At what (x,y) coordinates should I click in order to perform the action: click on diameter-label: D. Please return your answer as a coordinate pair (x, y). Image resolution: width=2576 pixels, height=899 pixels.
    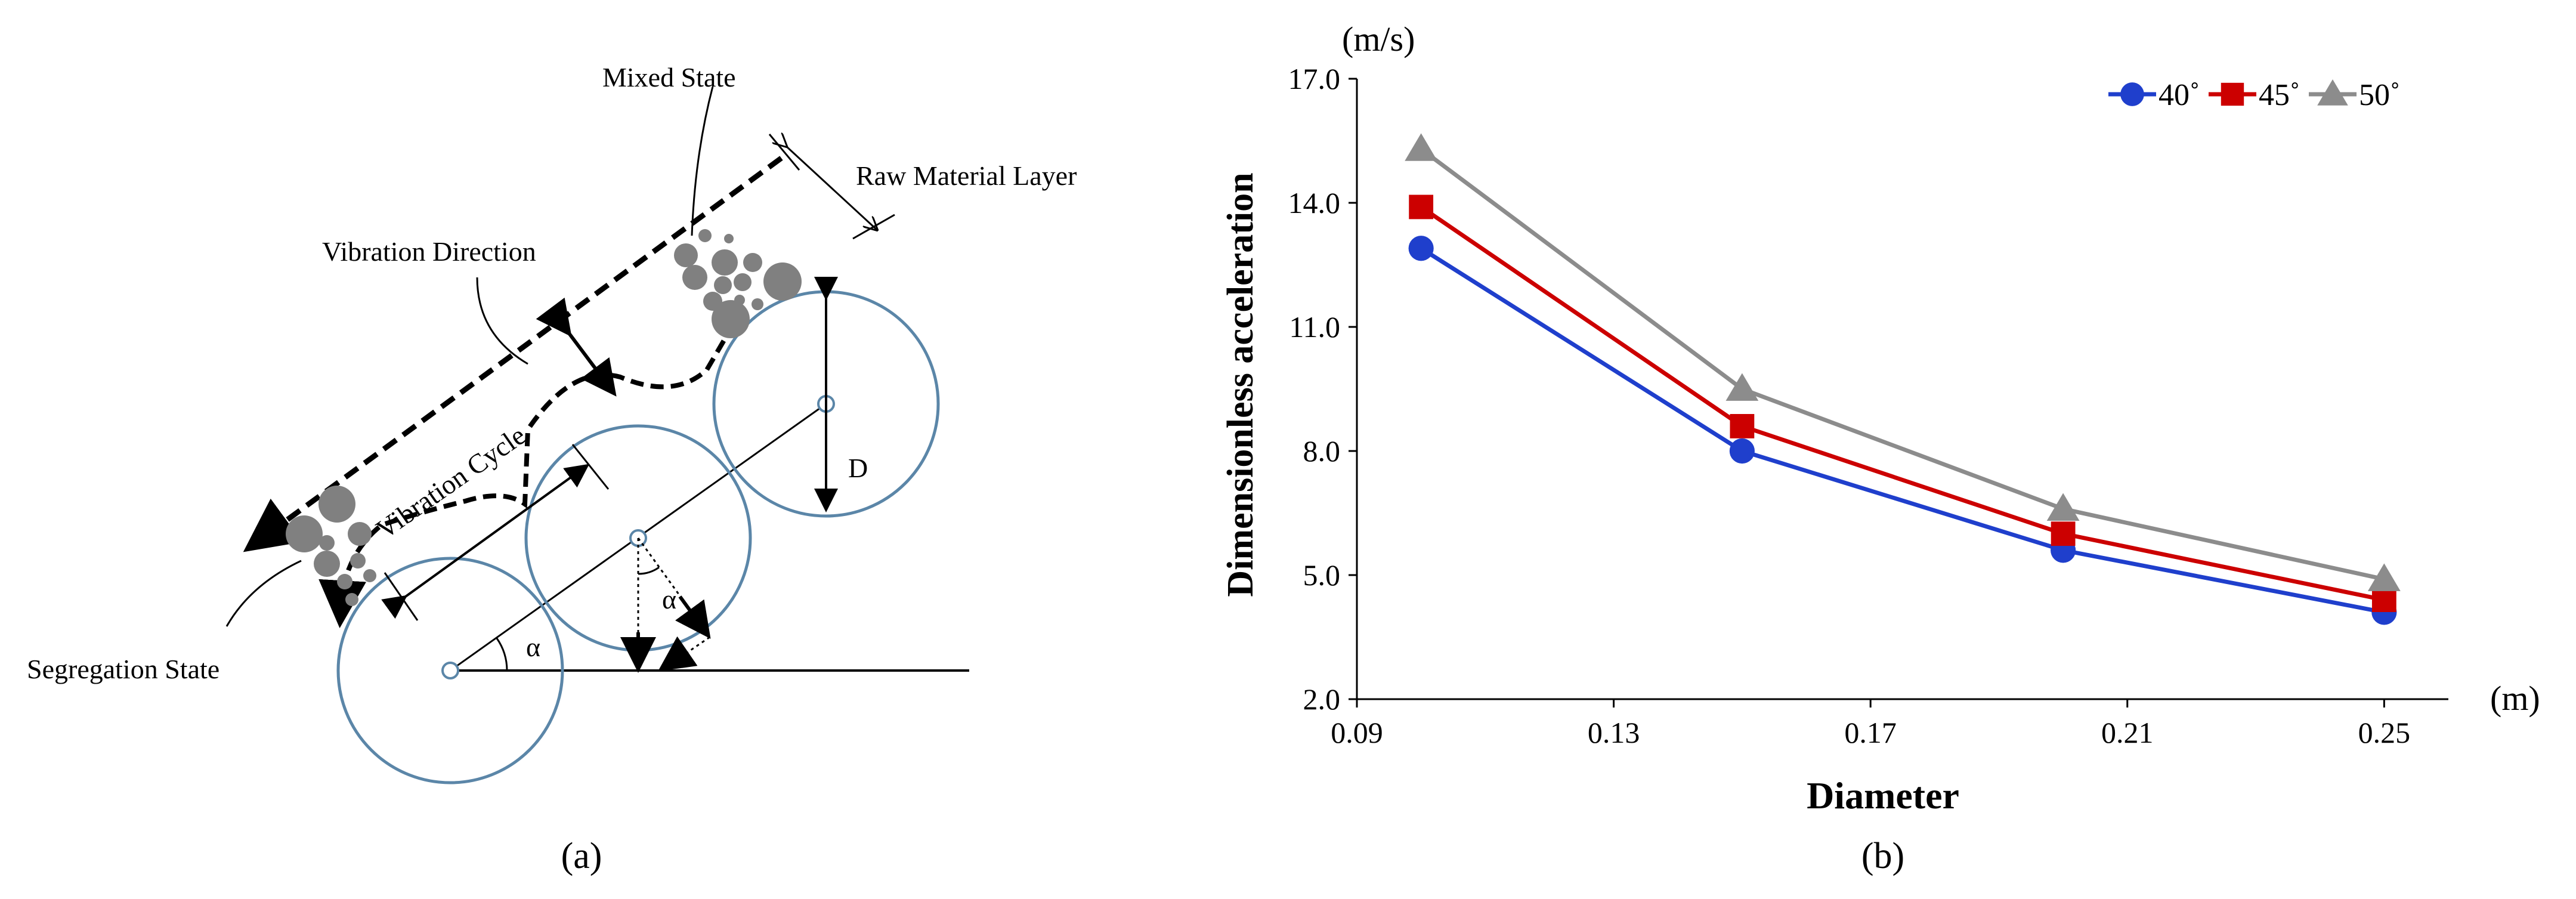
    Looking at the image, I should click on (858, 468).